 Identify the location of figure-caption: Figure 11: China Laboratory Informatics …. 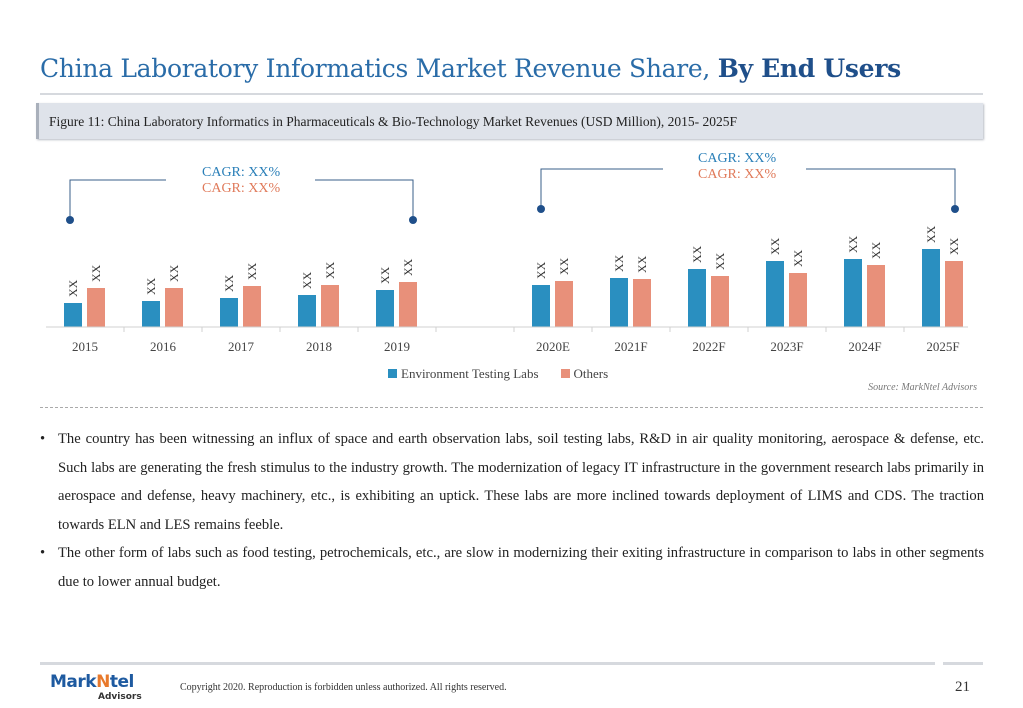
(393, 121).